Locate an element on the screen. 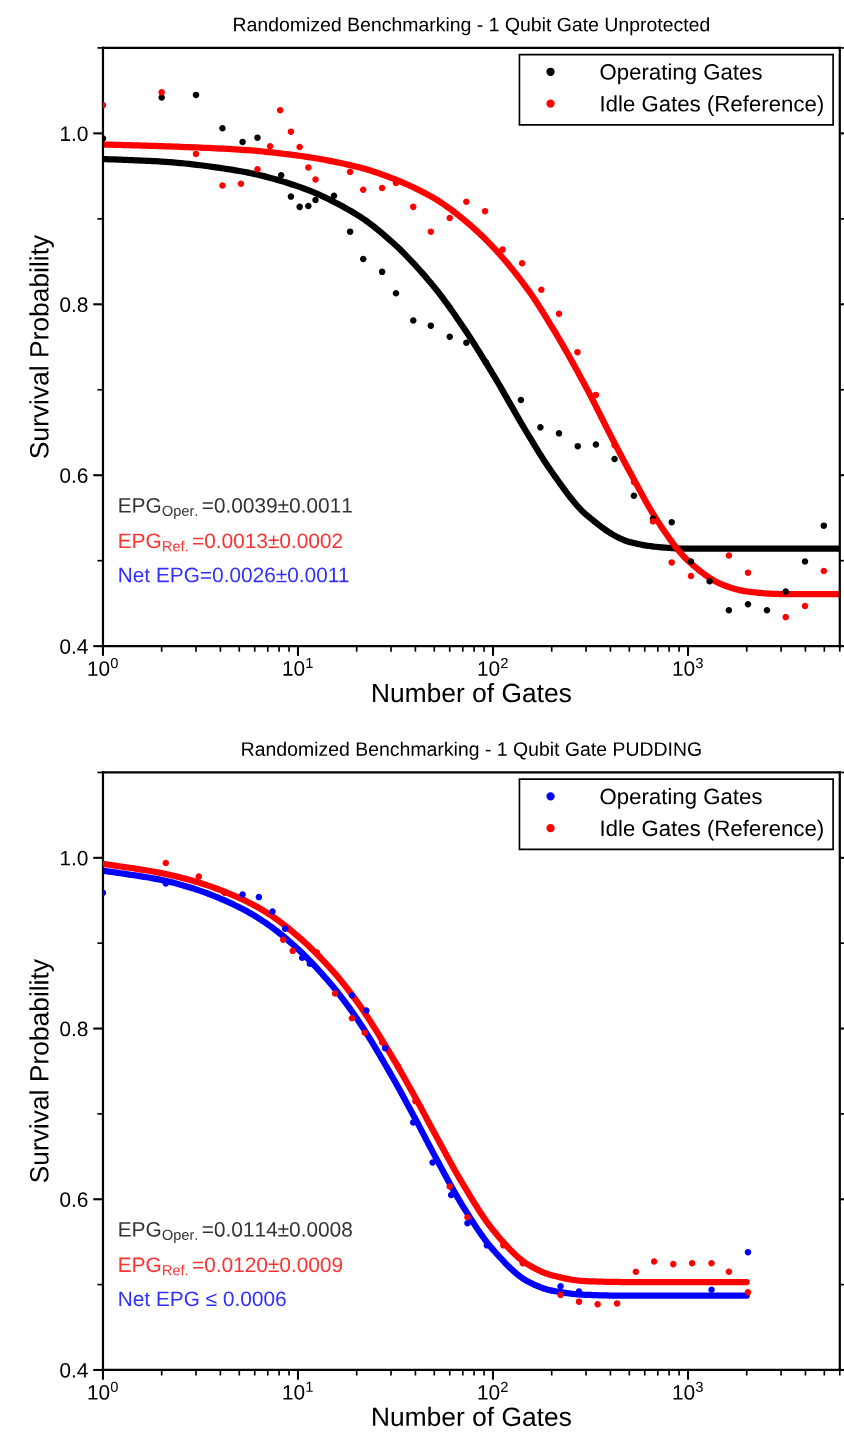 This screenshot has height=1452, width=844. annotation: EPG$_{Oper.}$=0.0039±0.0011 is located at coordinates (235, 508).